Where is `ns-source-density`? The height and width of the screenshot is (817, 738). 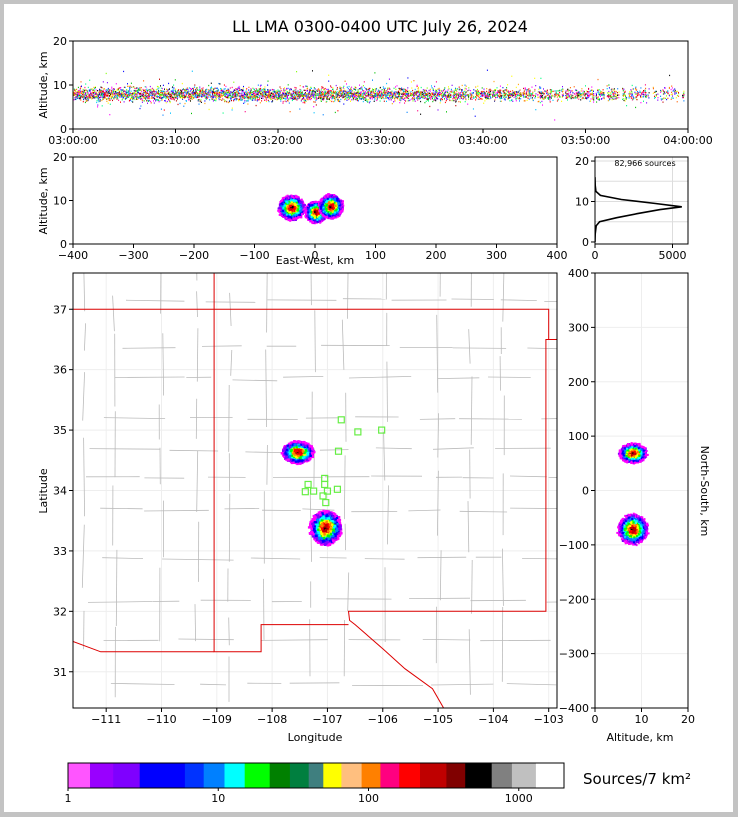
ns-source-density is located at coordinates (633, 494).